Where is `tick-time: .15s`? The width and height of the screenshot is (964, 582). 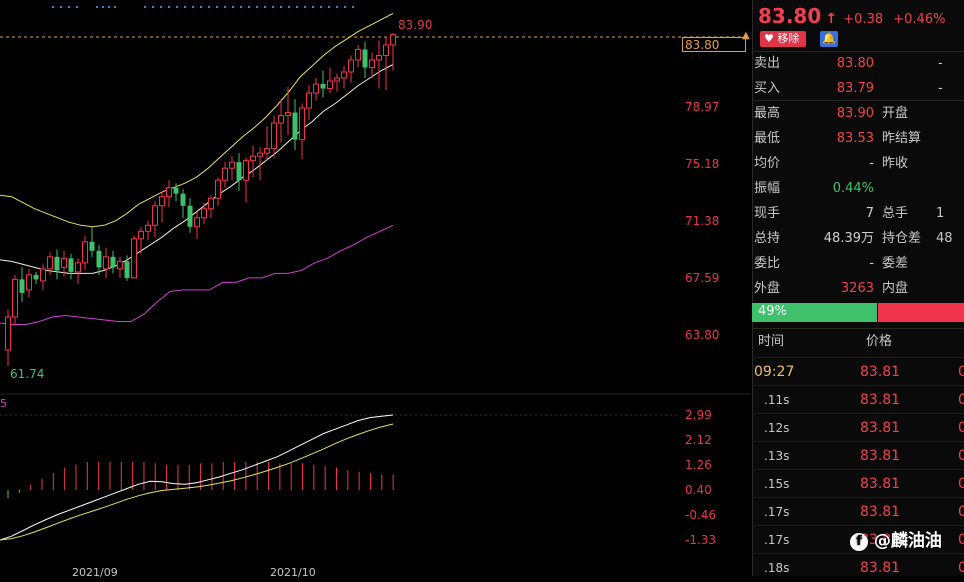 tick-time: .15s is located at coordinates (777, 484).